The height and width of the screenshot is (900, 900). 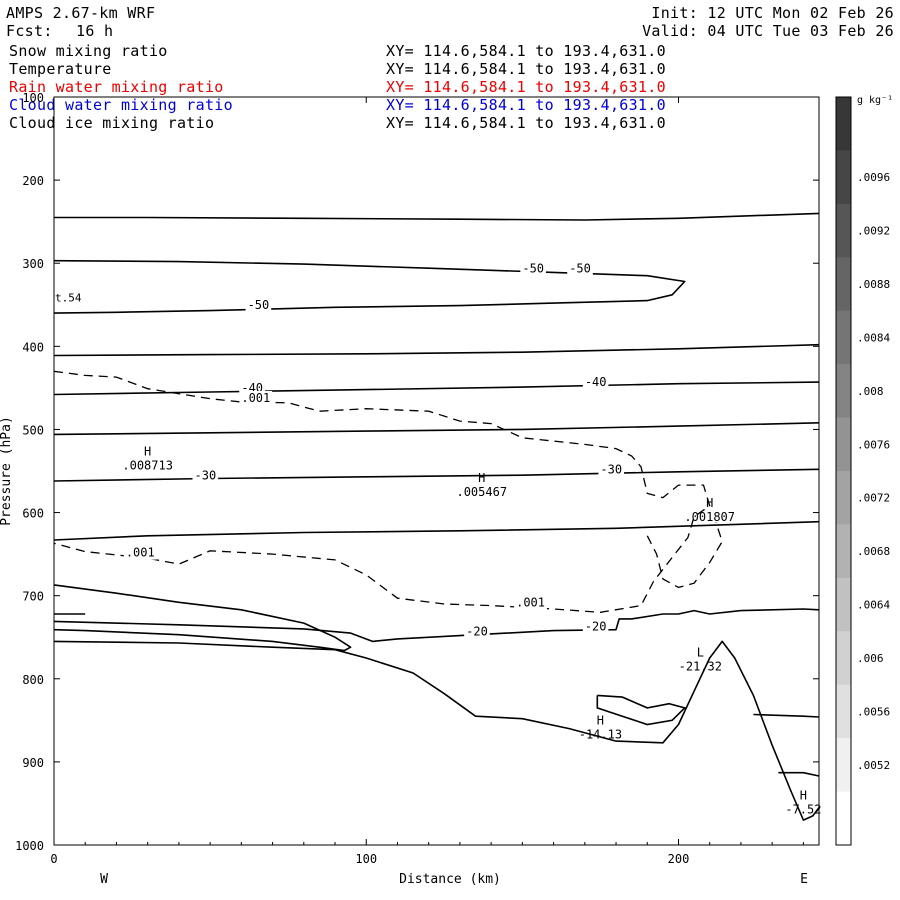 I want to click on east-label: E, so click(x=804, y=879).